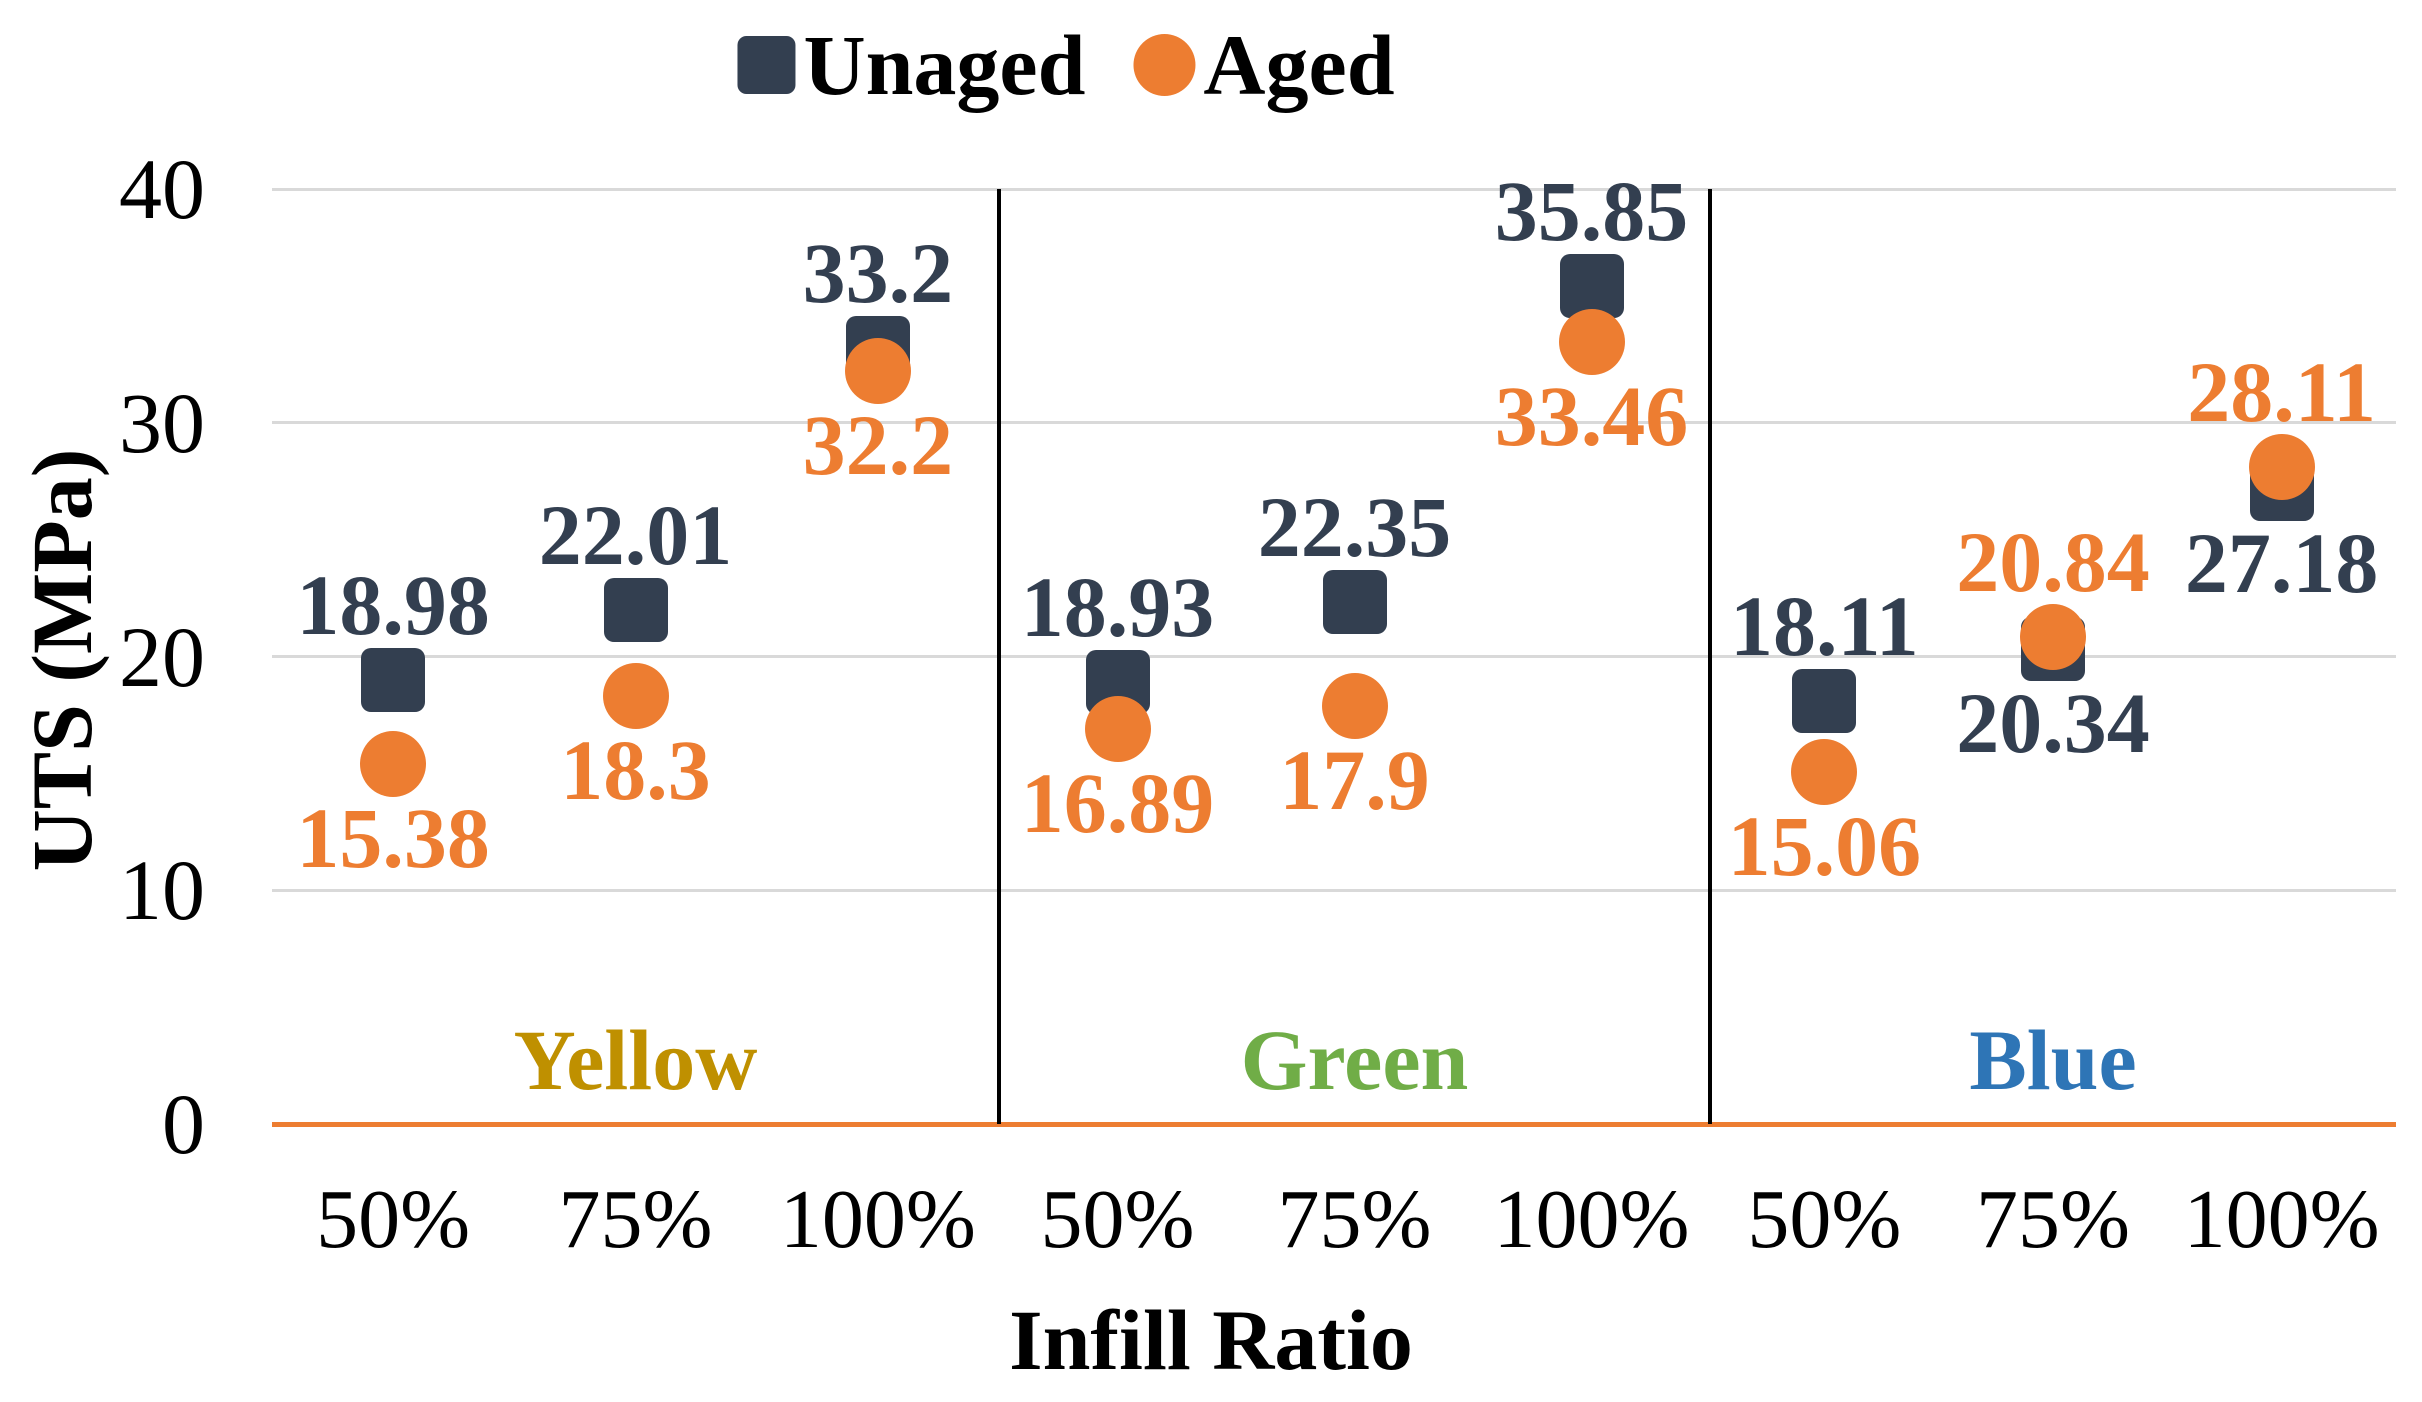  Describe the element at coordinates (635, 534) in the screenshot. I see `value-label-unaged: 22.01` at that location.